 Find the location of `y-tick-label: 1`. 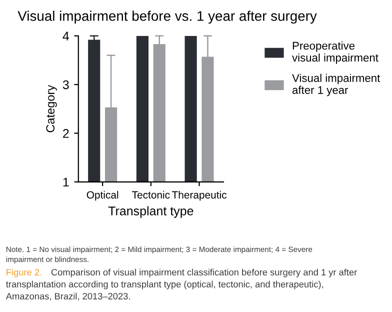

y-tick-label: 1 is located at coordinates (66, 182).